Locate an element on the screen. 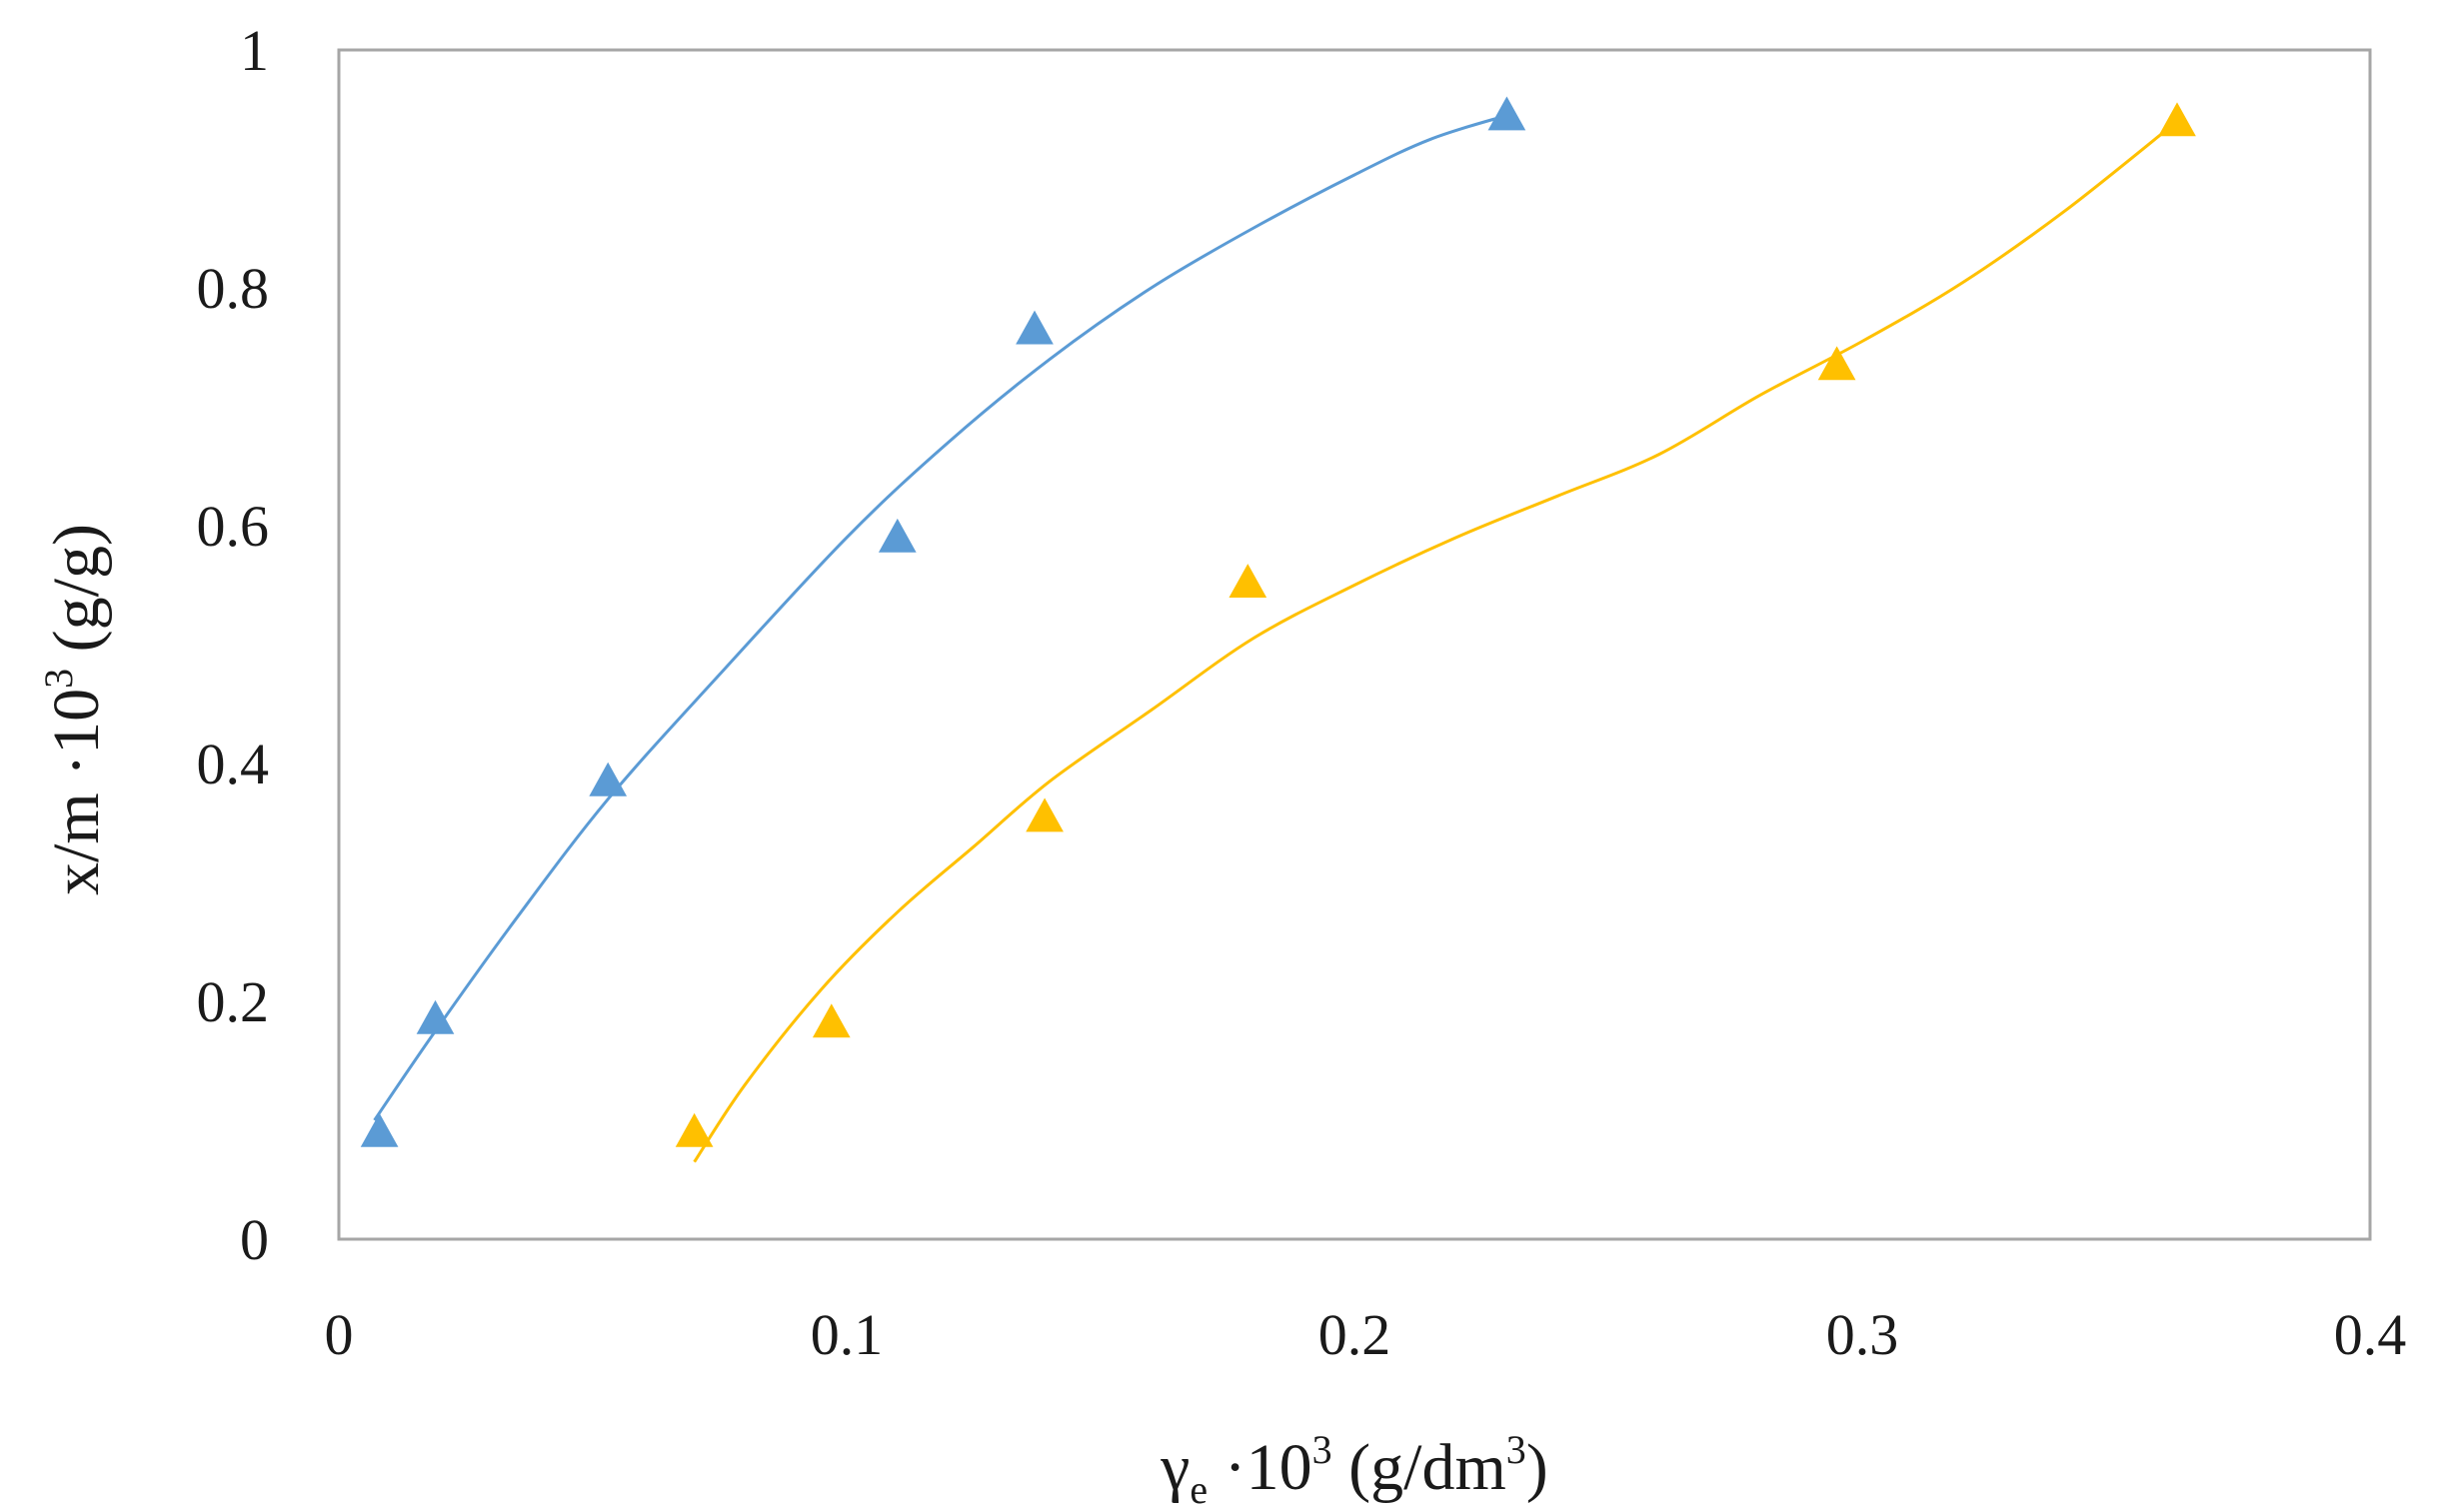  y-tick-label: 0.6 is located at coordinates (233, 526).